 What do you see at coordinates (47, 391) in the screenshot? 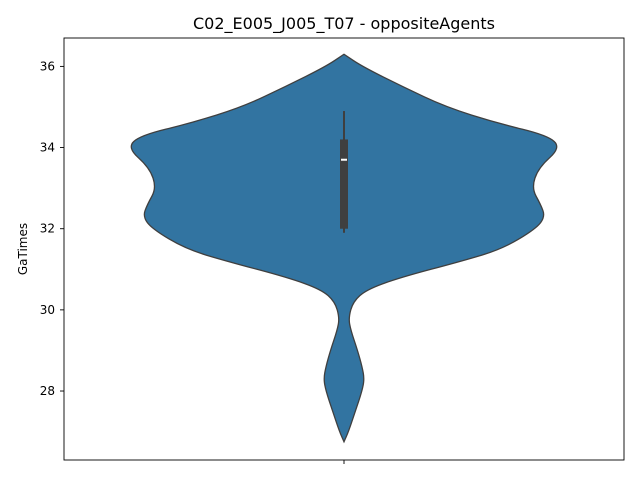
I see `y-tick-label: 28` at bounding box center [47, 391].